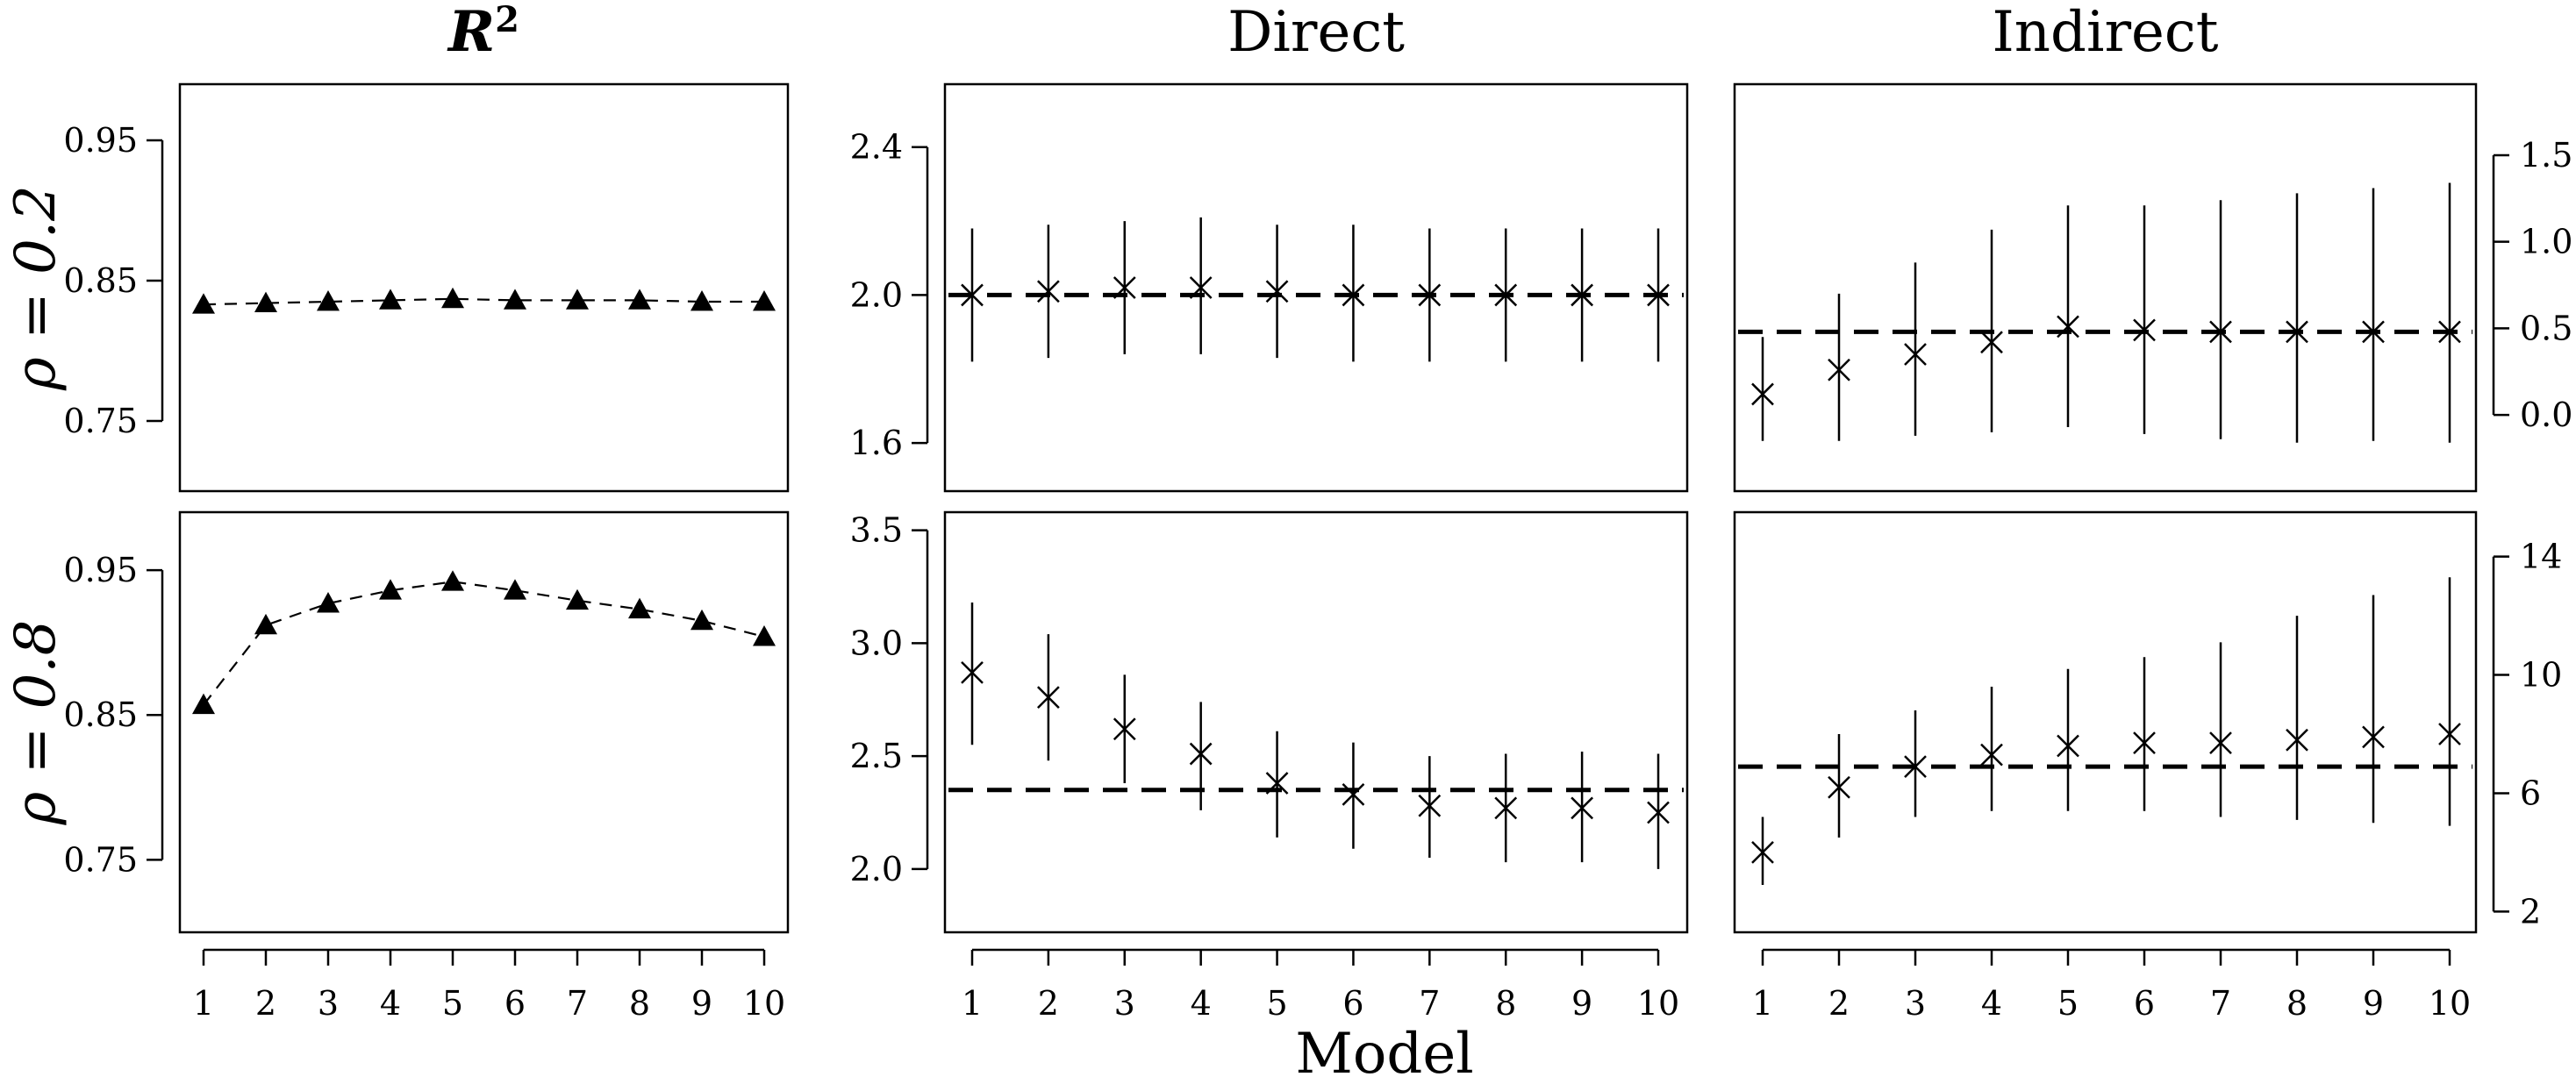 Image resolution: width=2576 pixels, height=1084 pixels. Describe the element at coordinates (876, 148) in the screenshot. I see `y-tick-label: 2.4` at that location.